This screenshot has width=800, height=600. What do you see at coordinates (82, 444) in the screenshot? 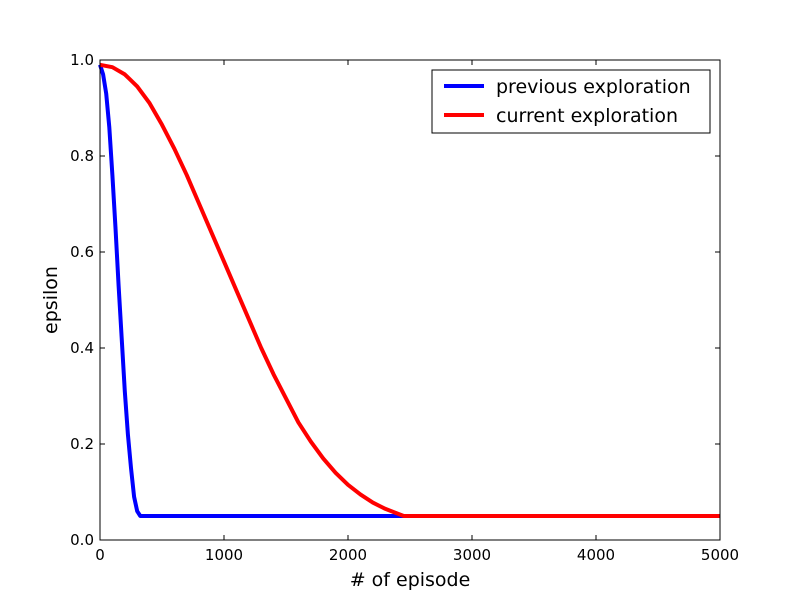
I see `y-tick-label: 0.2` at bounding box center [82, 444].